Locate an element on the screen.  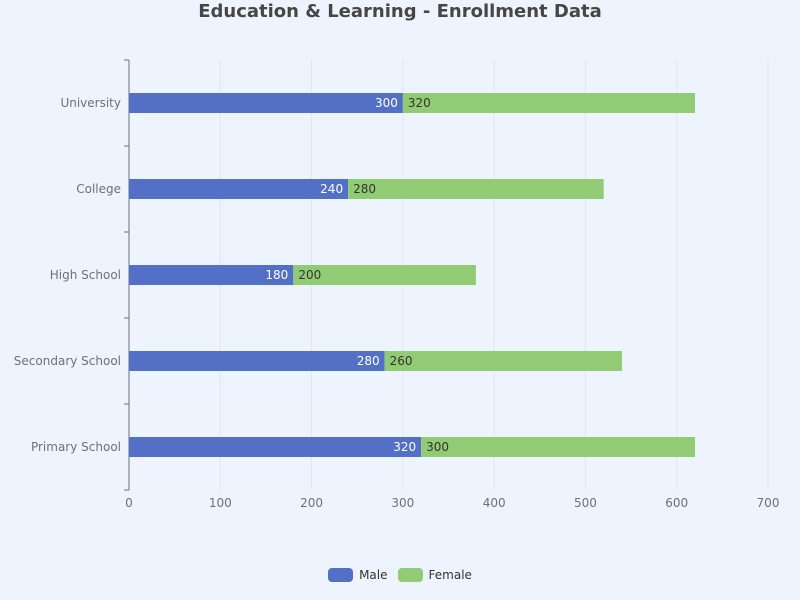
x-tick-label: 0 is located at coordinates (129, 503).